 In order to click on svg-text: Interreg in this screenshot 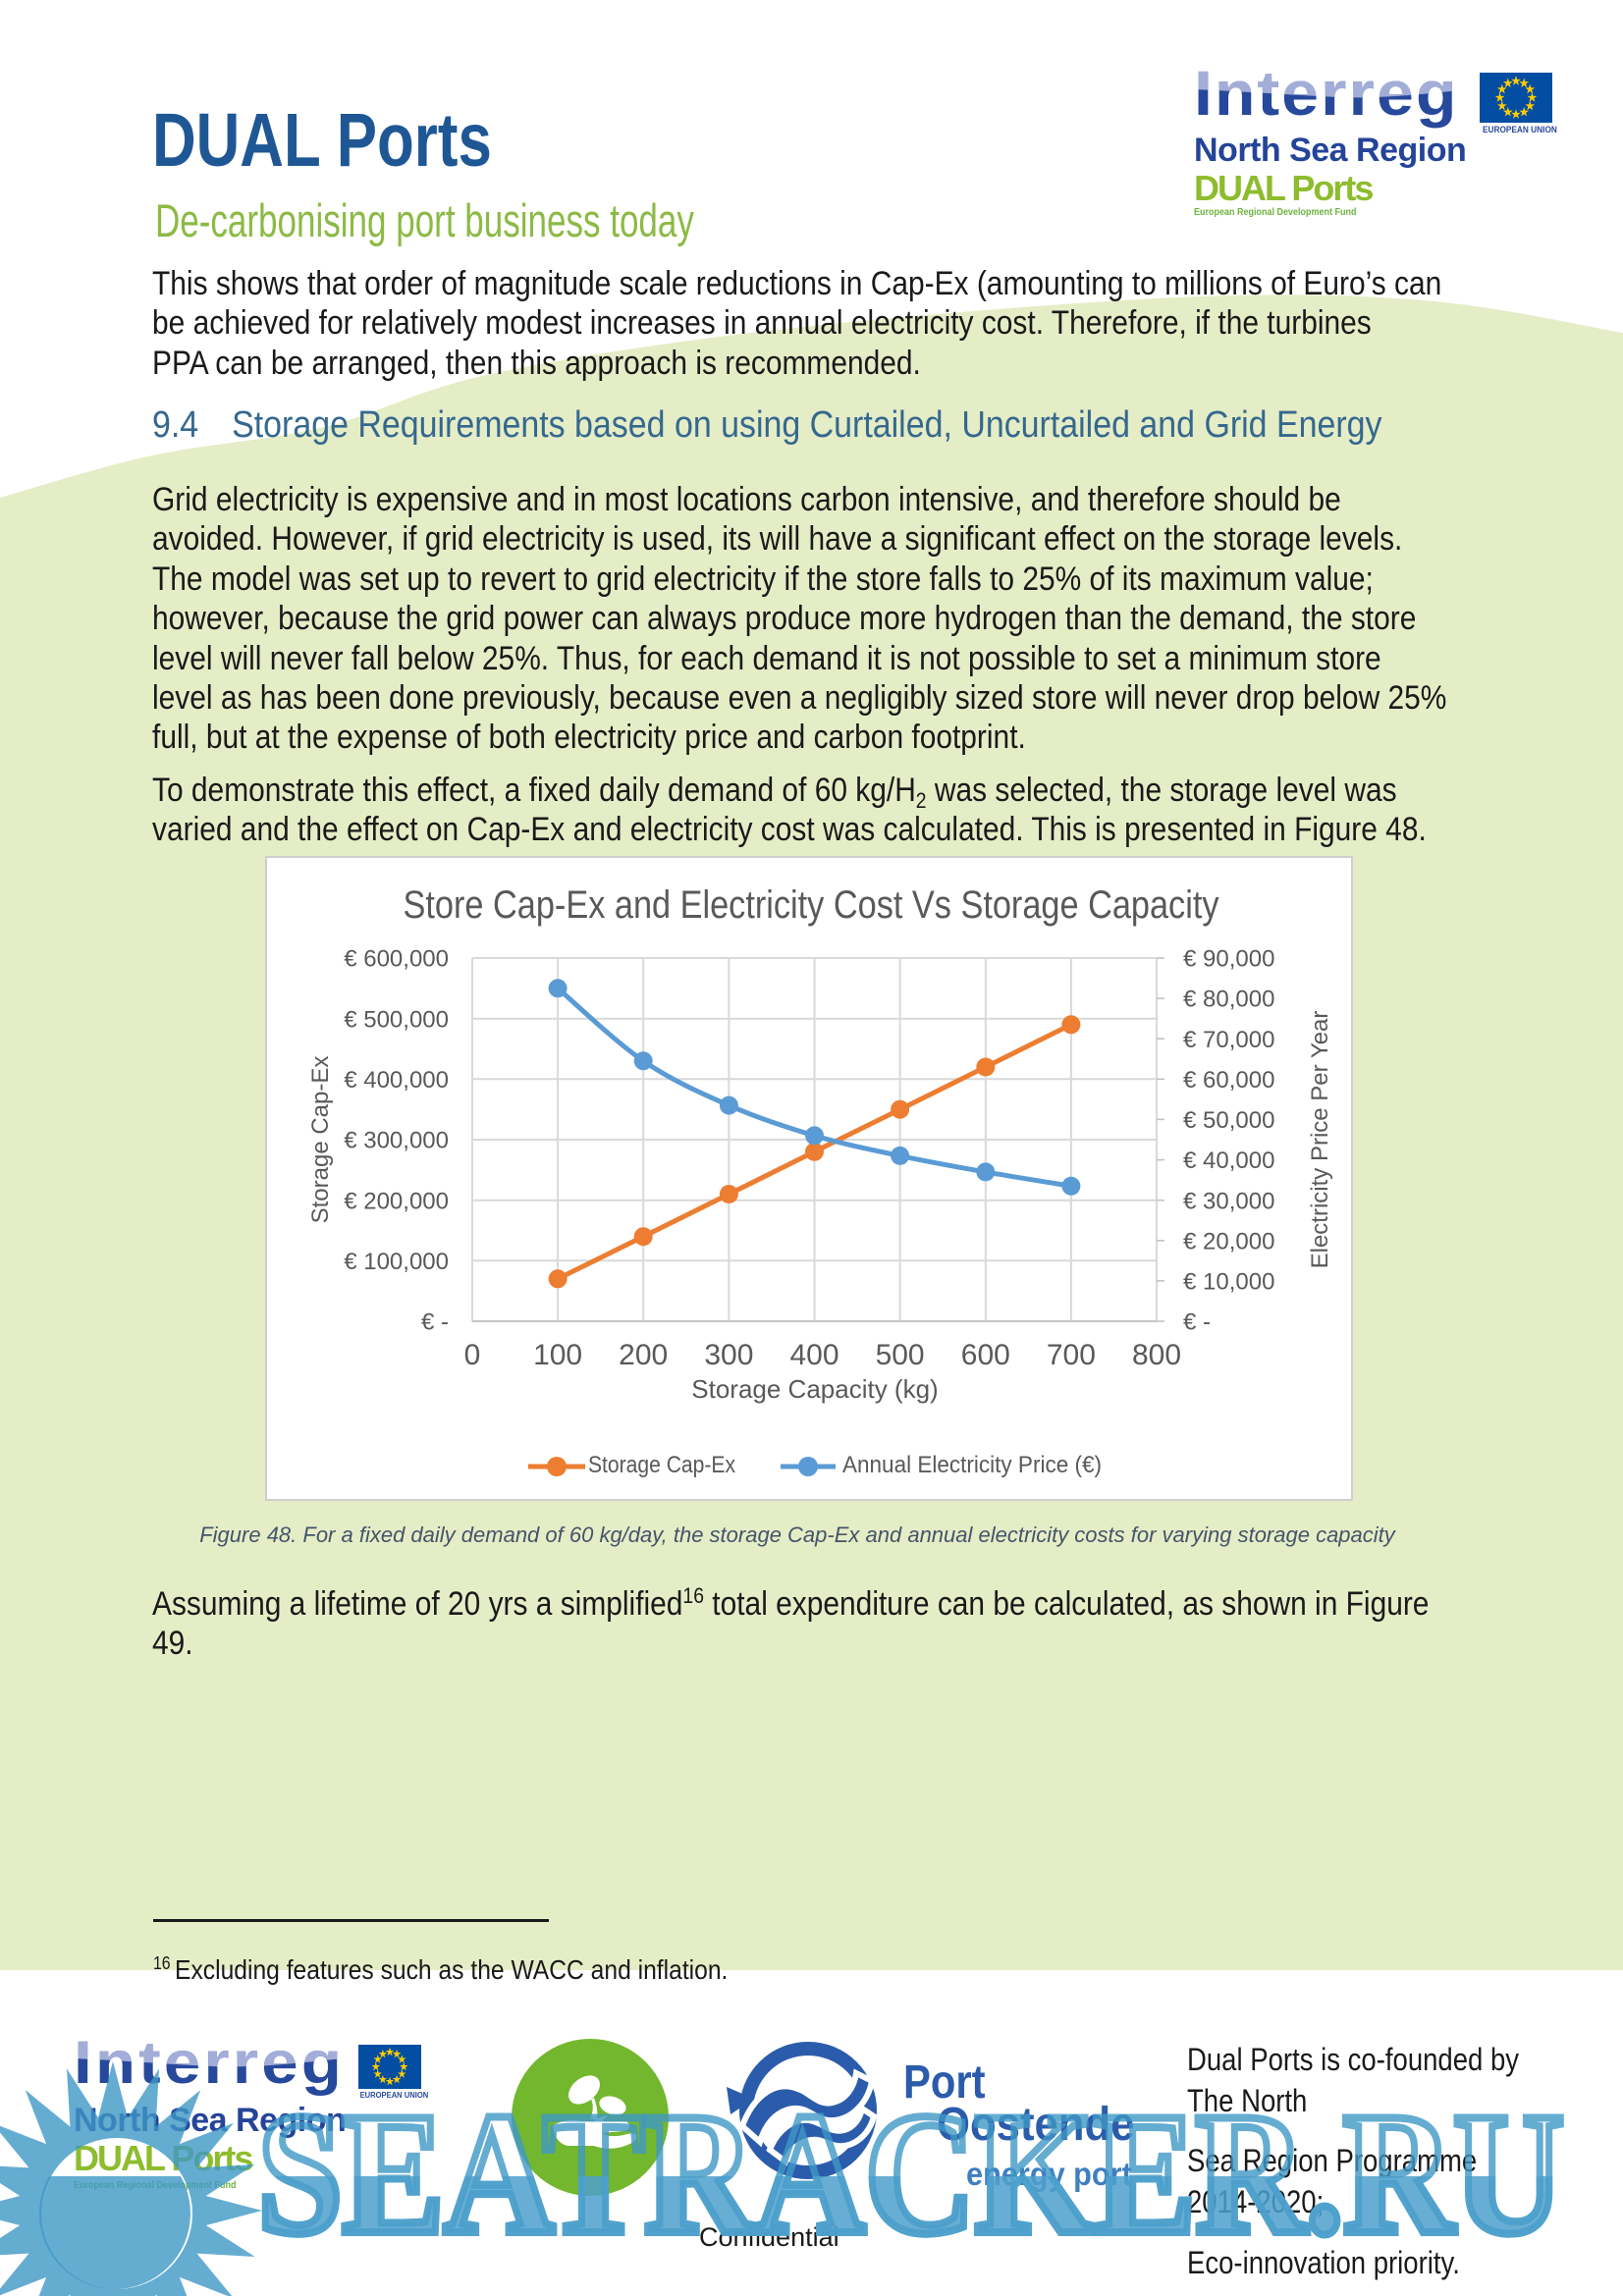, I will do `click(1326, 96)`.